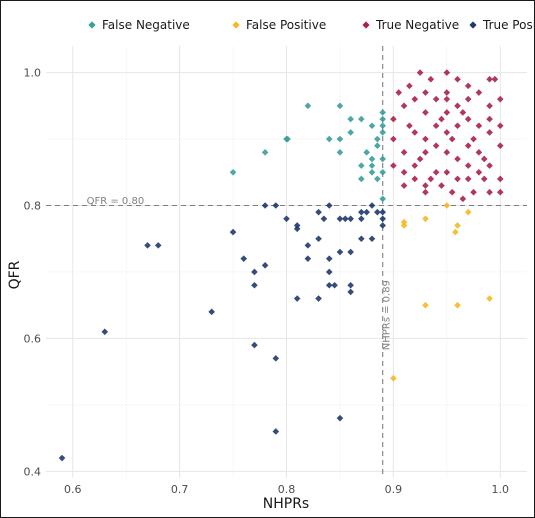 The height and width of the screenshot is (518, 535). I want to click on x-tick-label: 1.0, so click(501, 489).